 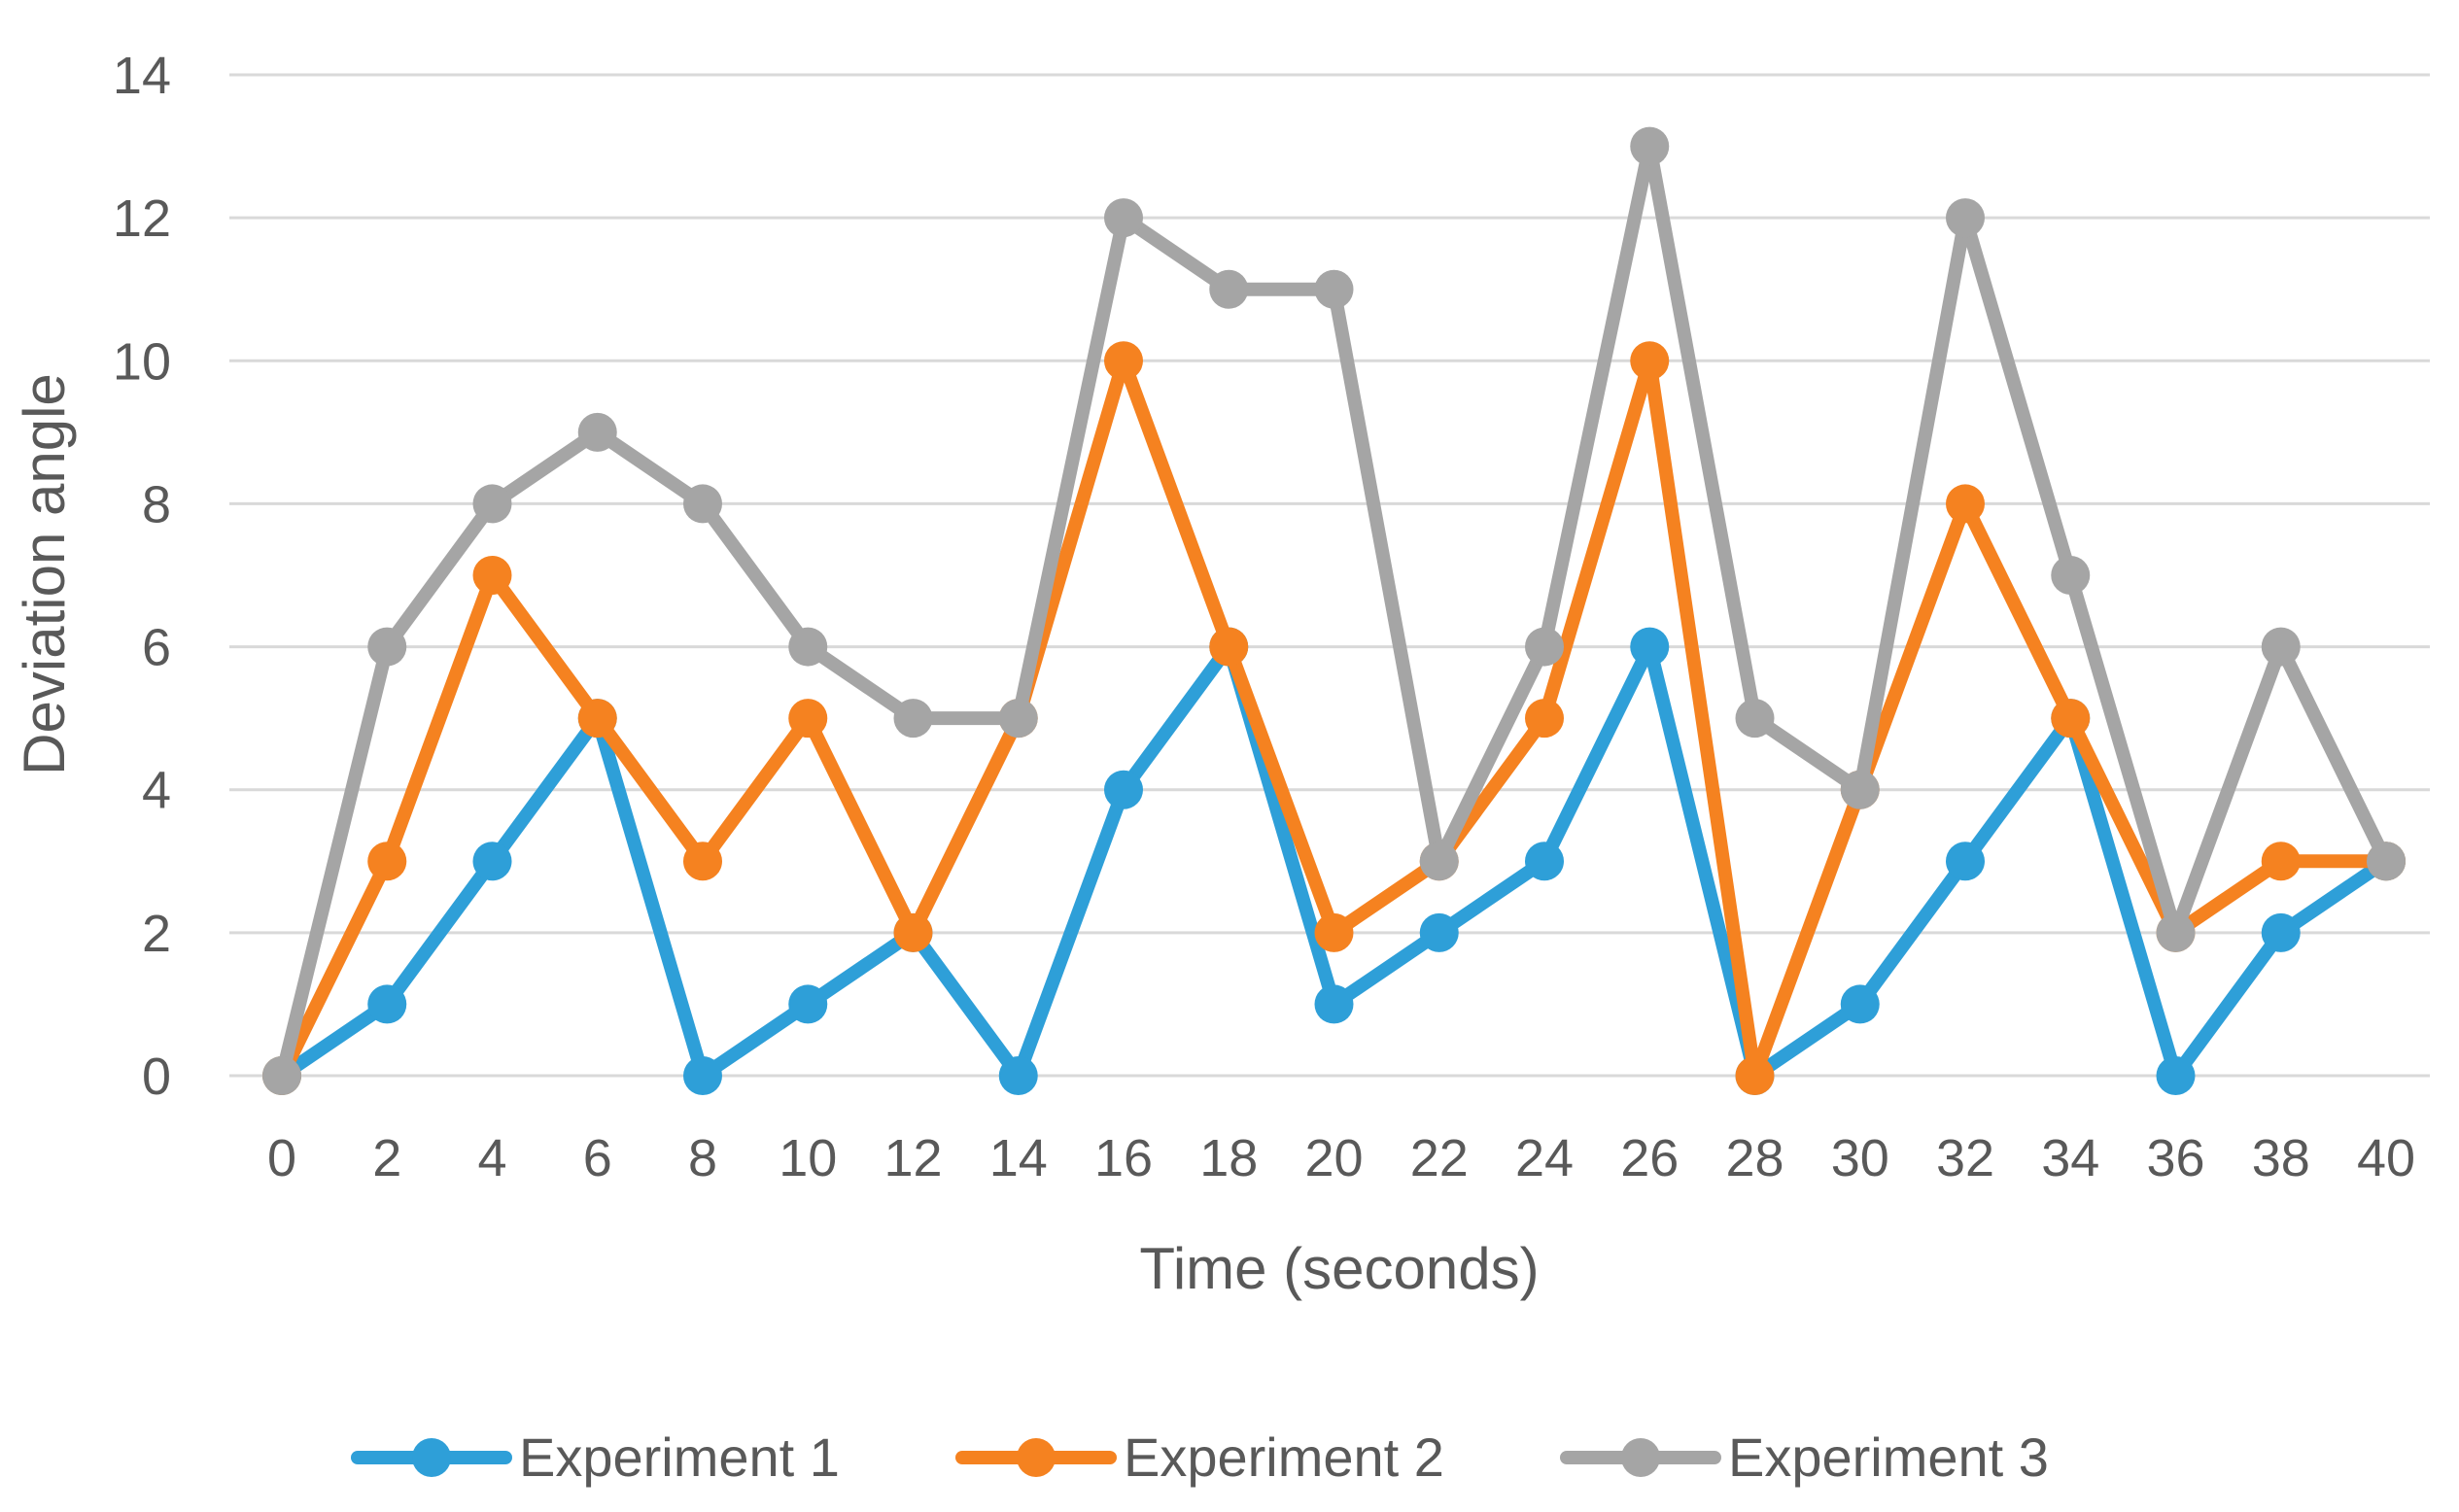 What do you see at coordinates (1889, 1457) in the screenshot?
I see `legend-label: Experiment 3` at bounding box center [1889, 1457].